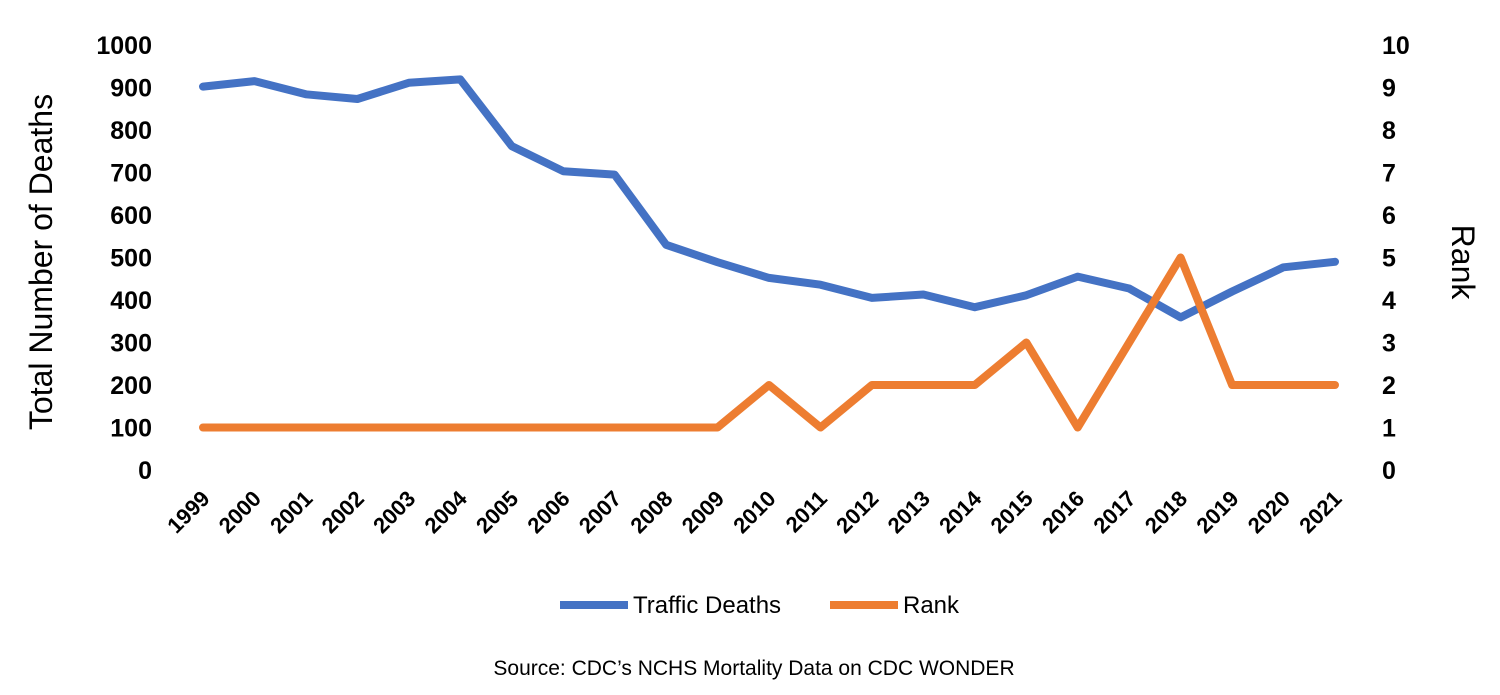 The image size is (1500, 695). Describe the element at coordinates (1389, 174) in the screenshot. I see `y2-tick-label: 7` at that location.